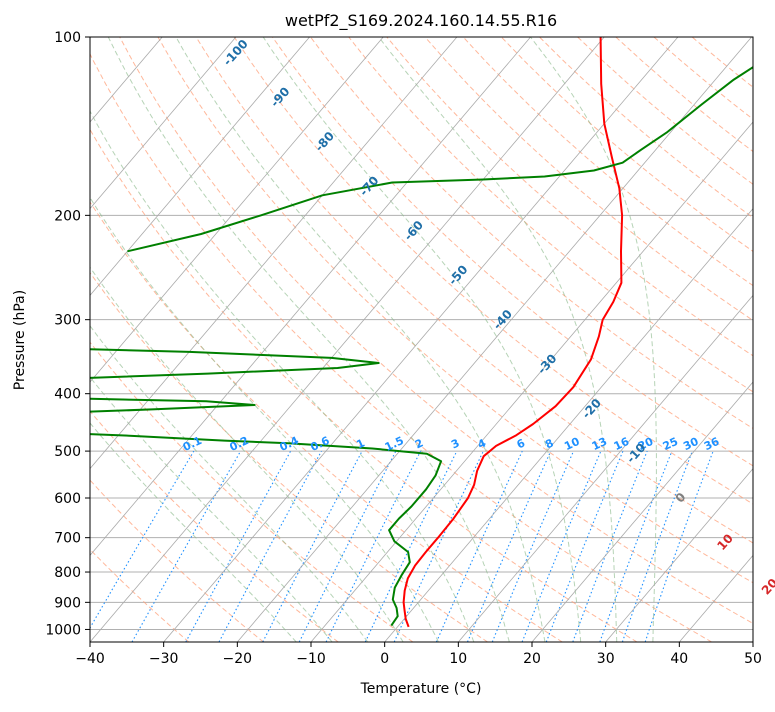 The width and height of the screenshot is (775, 712). Describe the element at coordinates (458, 659) in the screenshot. I see `x-tick-label: 10` at that location.